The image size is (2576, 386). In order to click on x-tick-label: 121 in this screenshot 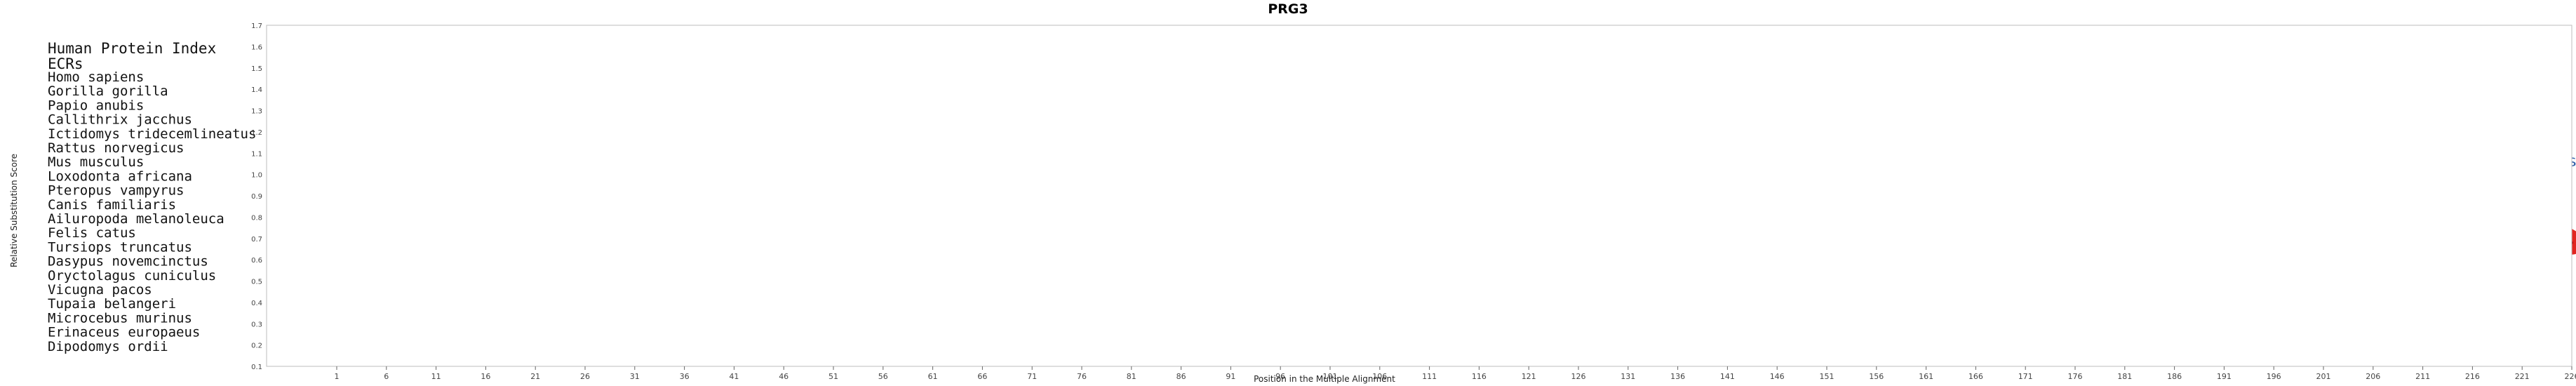, I will do `click(1529, 376)`.